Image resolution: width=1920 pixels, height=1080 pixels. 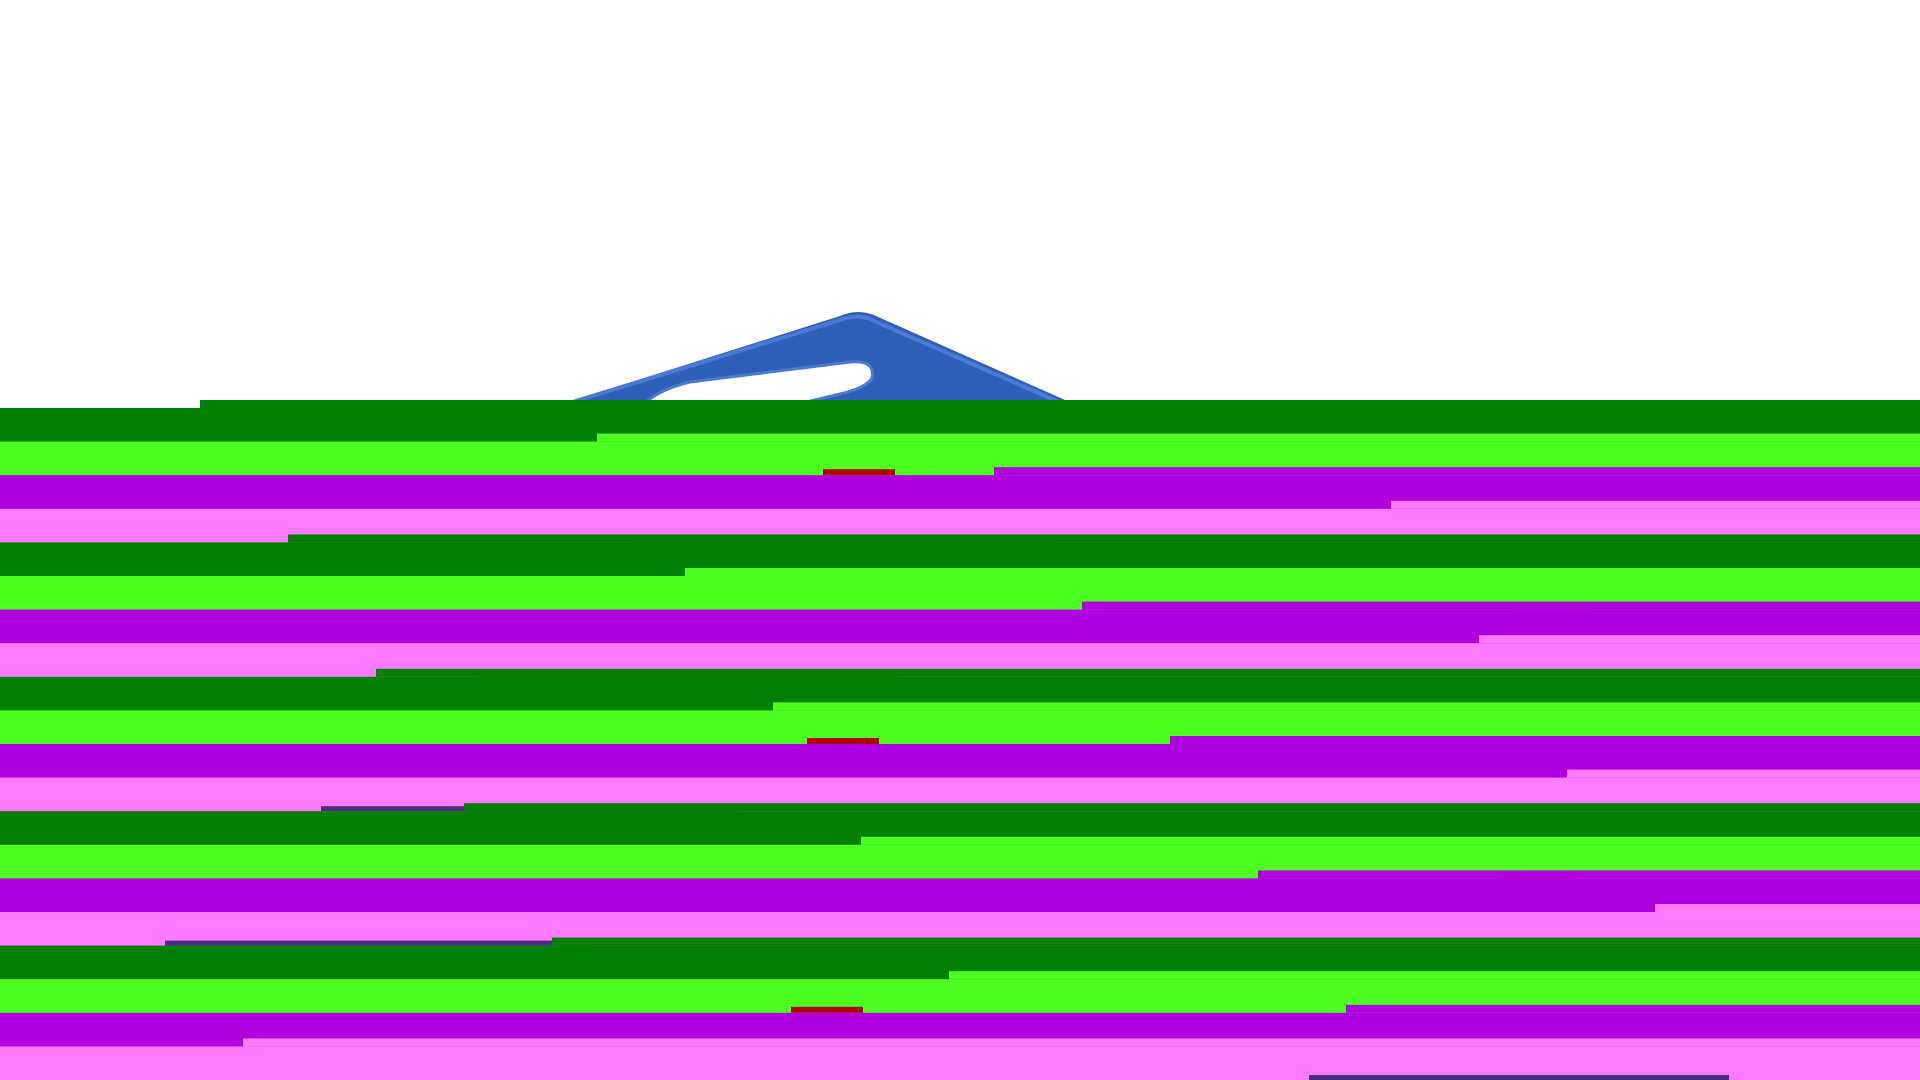 What do you see at coordinates (794, 372) in the screenshot?
I see `board-edge` at bounding box center [794, 372].